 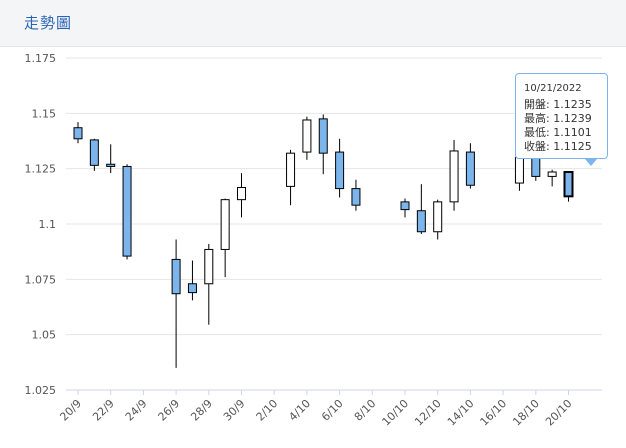 I want to click on y-tick-label: 1.05, so click(x=44, y=335).